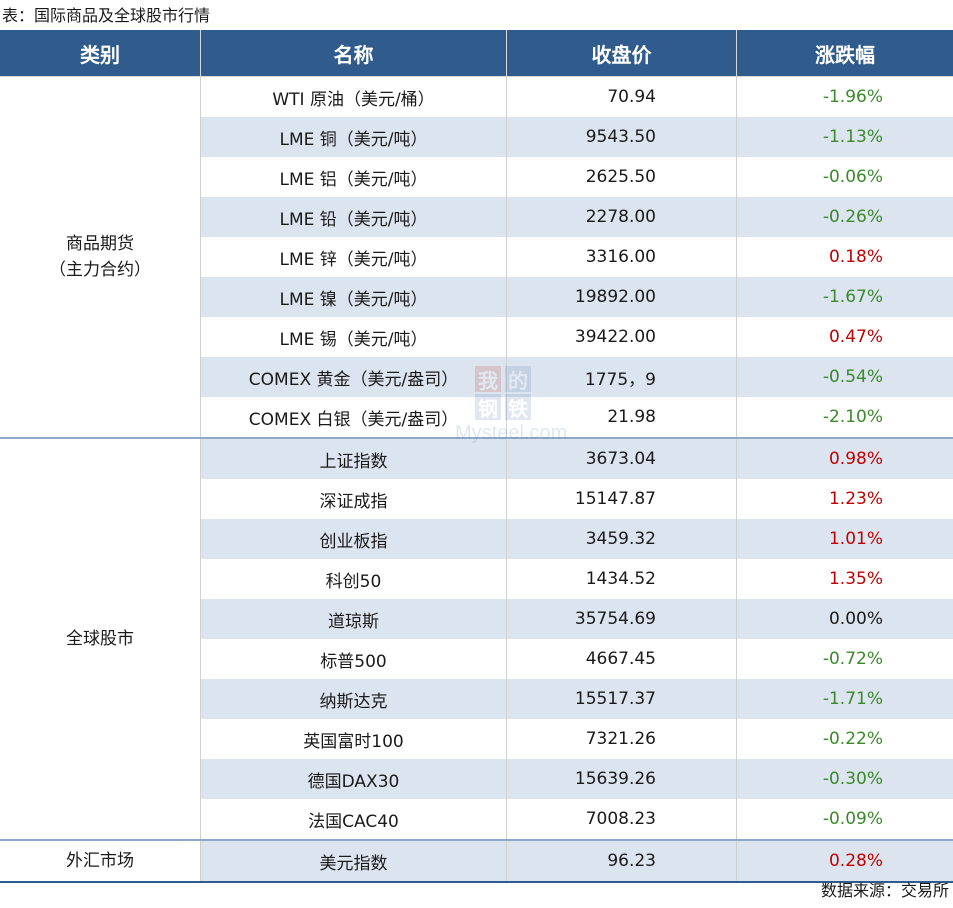 This screenshot has width=953, height=908. I want to click on instrument-name: 科创50, so click(354, 579).